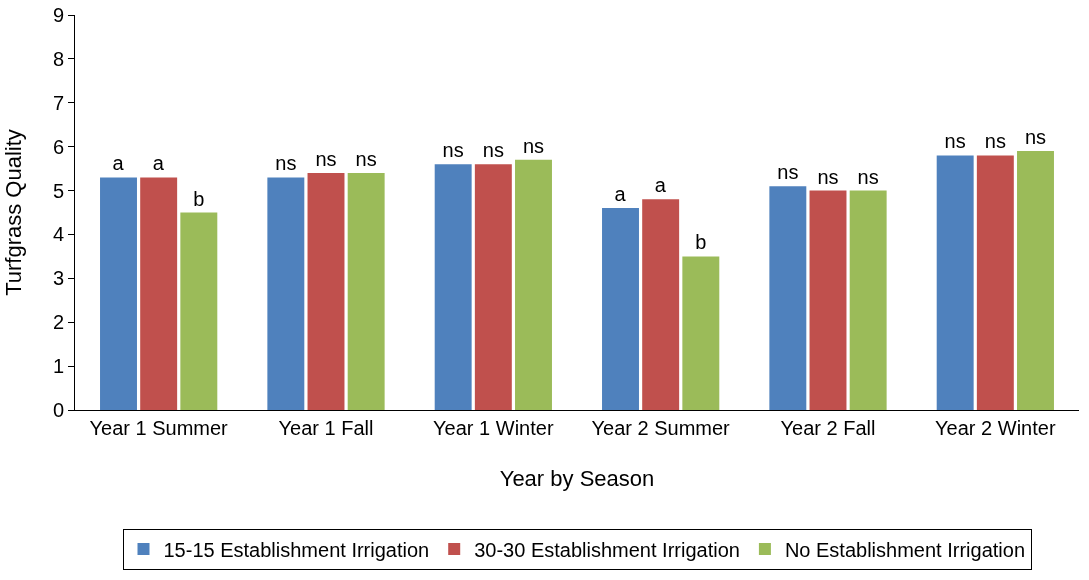  What do you see at coordinates (661, 428) in the screenshot?
I see `x-tick-label: Year 2 Summer` at bounding box center [661, 428].